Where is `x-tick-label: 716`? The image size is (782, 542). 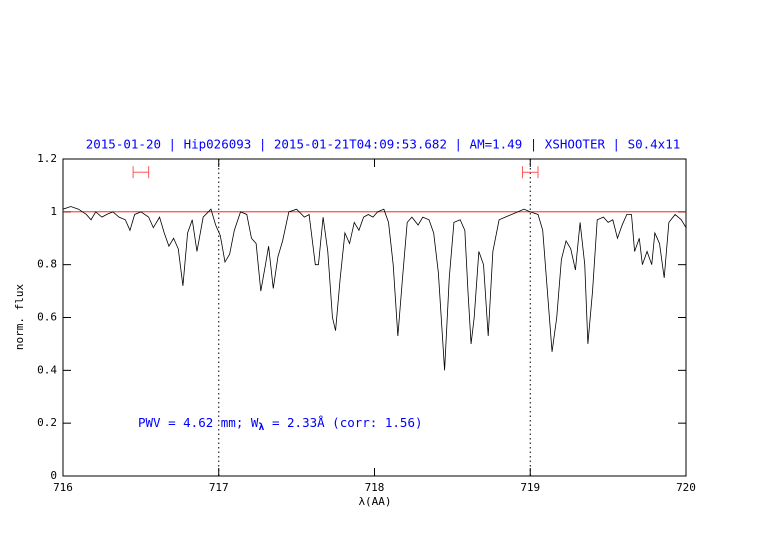 x-tick-label: 716 is located at coordinates (63, 487).